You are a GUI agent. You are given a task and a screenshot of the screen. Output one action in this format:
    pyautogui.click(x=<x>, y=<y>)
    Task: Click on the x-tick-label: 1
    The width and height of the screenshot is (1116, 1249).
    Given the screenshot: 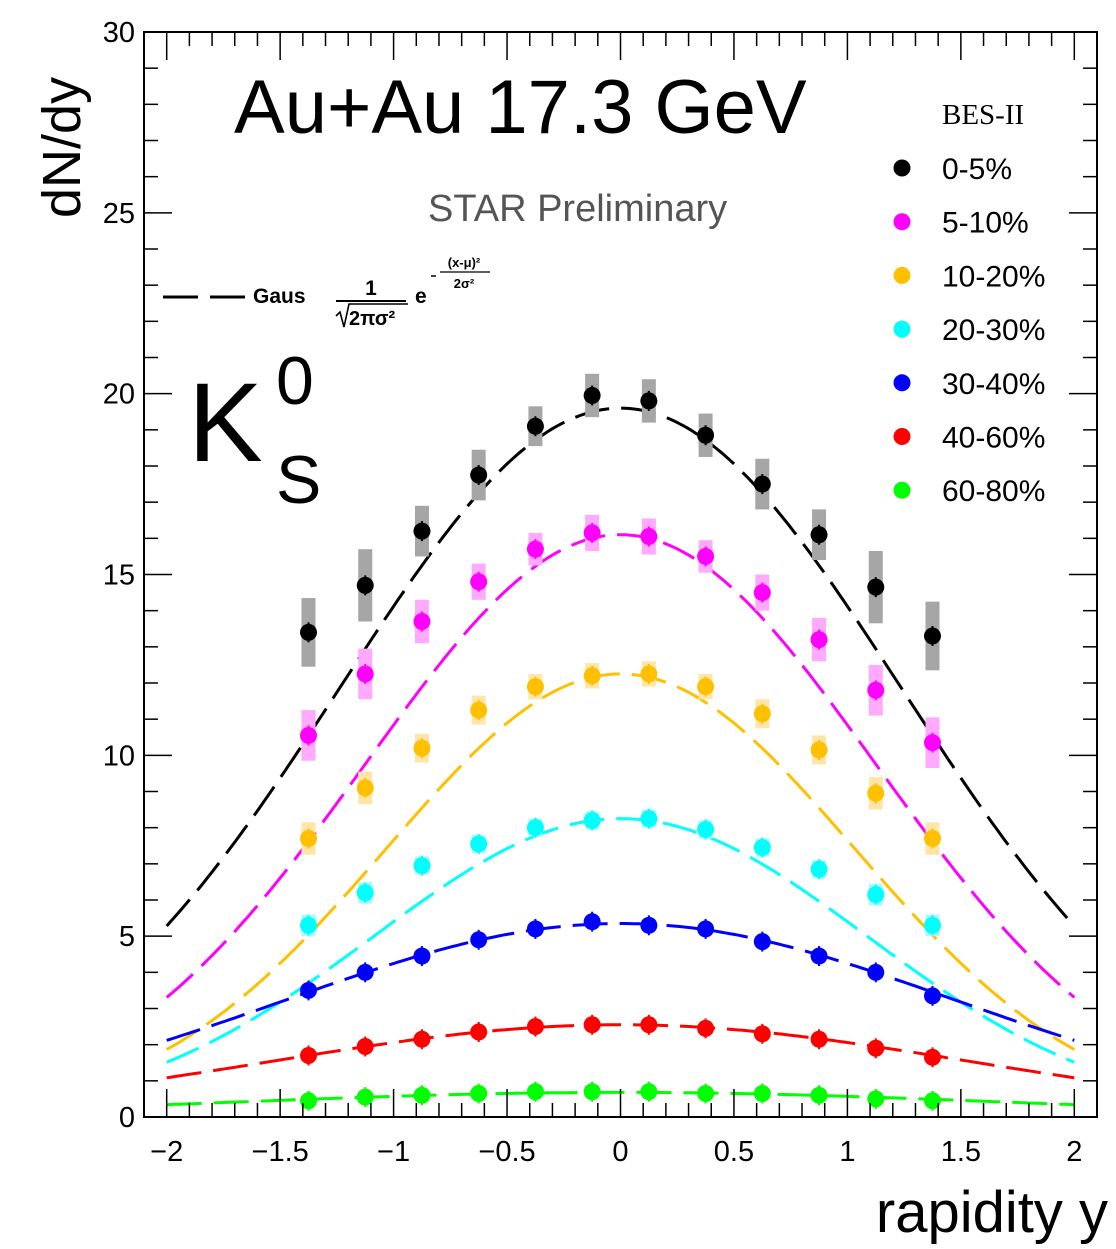 What is the action you would take?
    pyautogui.click(x=847, y=1152)
    